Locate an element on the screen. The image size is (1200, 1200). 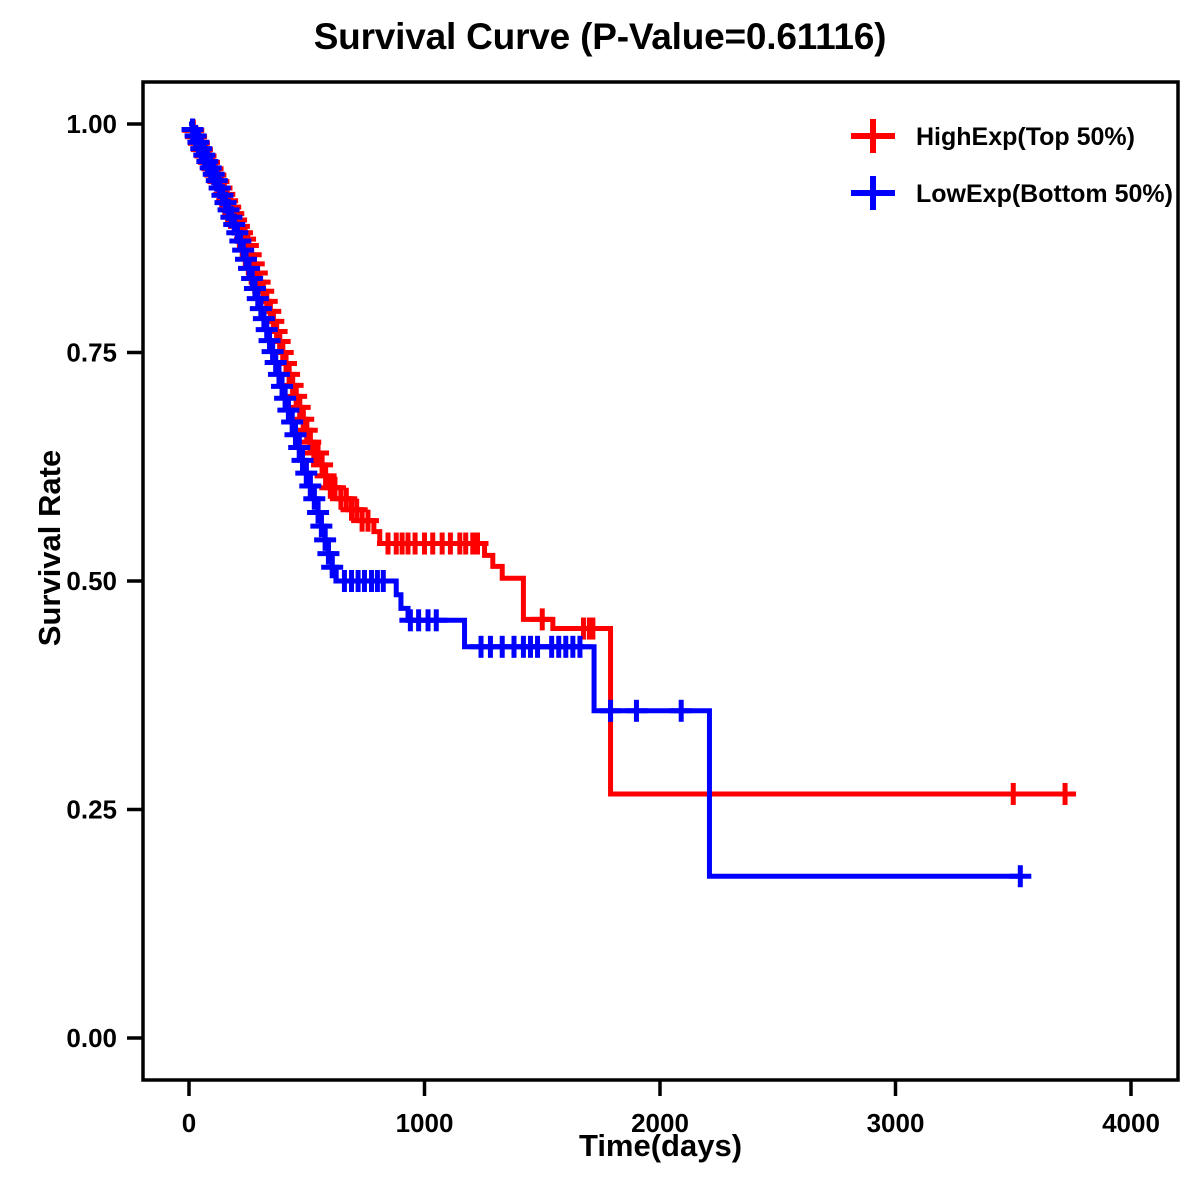
legend-item: HighExp(Top 50%) is located at coordinates (993, 136).